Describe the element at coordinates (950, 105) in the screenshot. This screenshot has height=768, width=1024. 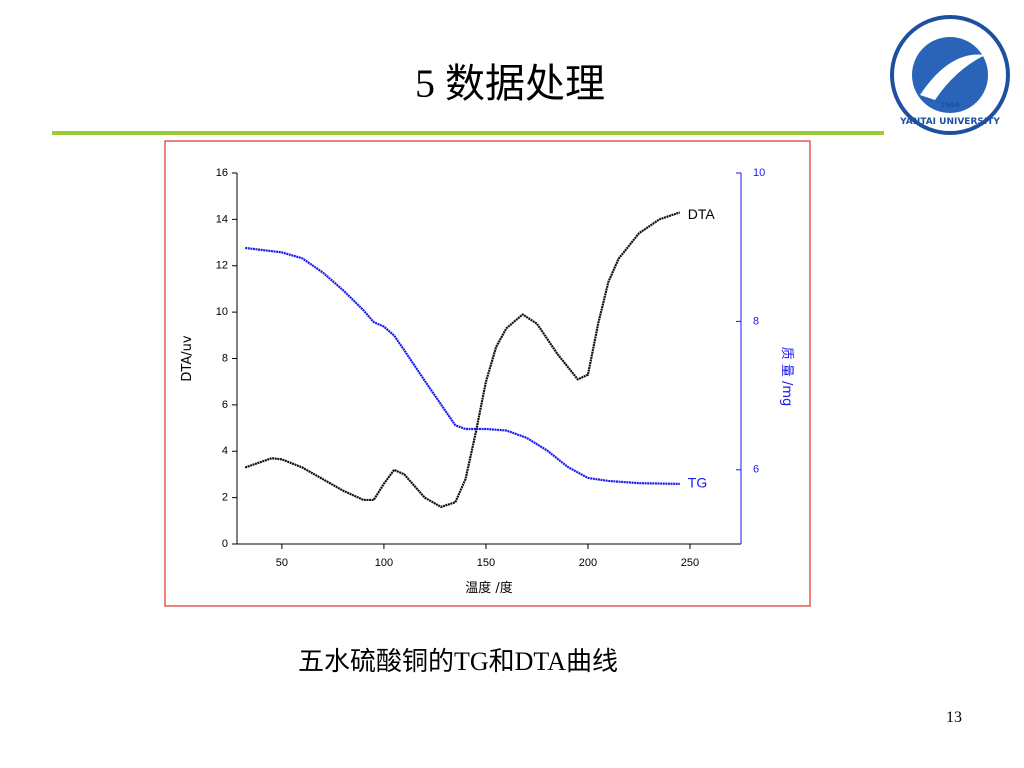
I see `logo-year: 1984` at that location.